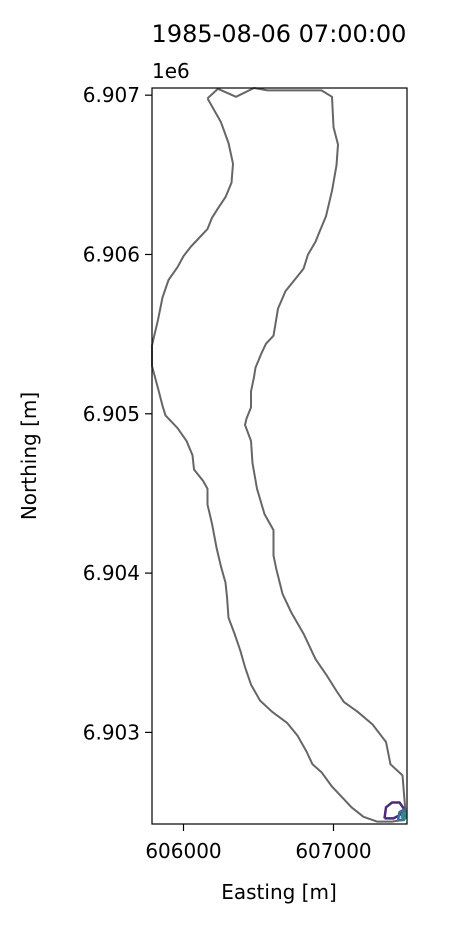  What do you see at coordinates (279, 892) in the screenshot?
I see `x-axis-label: Easting [m]` at bounding box center [279, 892].